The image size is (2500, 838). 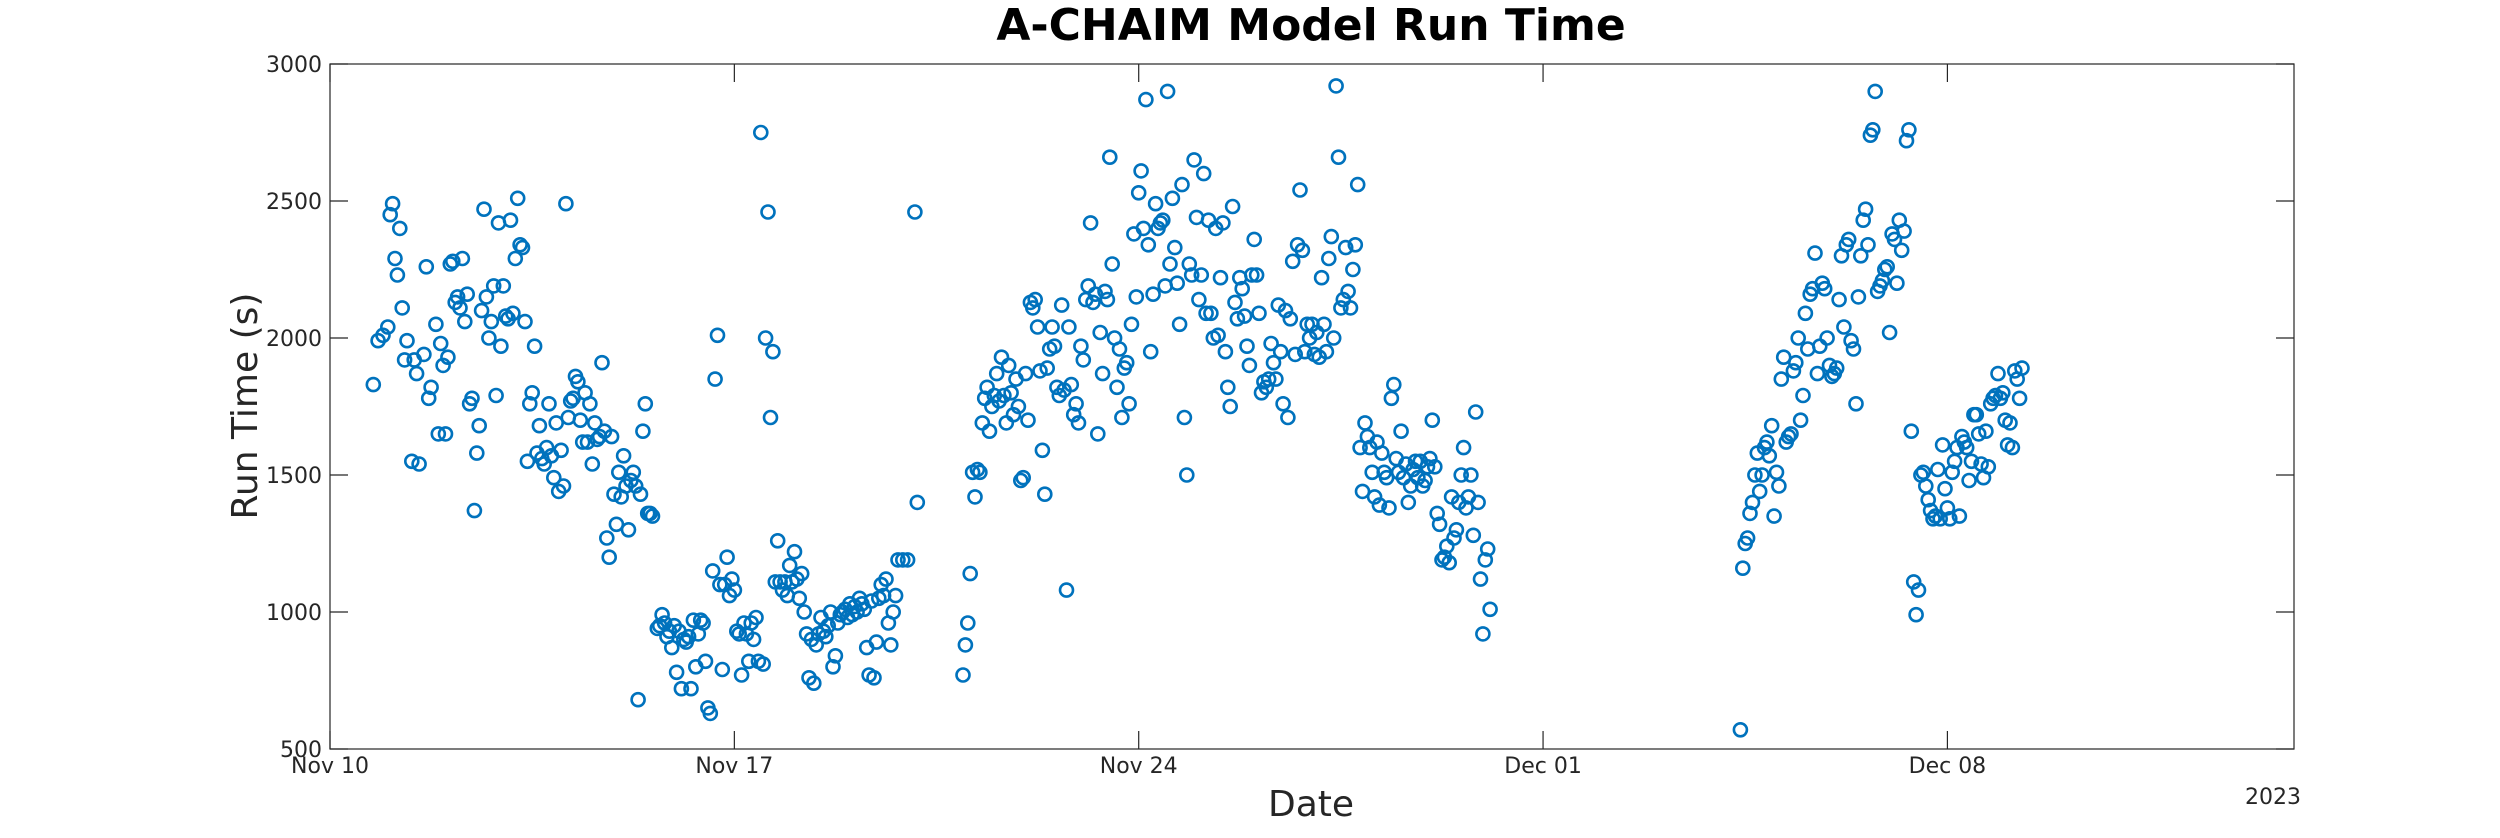 What do you see at coordinates (734, 766) in the screenshot?
I see `x-tick-label: Nov 17` at bounding box center [734, 766].